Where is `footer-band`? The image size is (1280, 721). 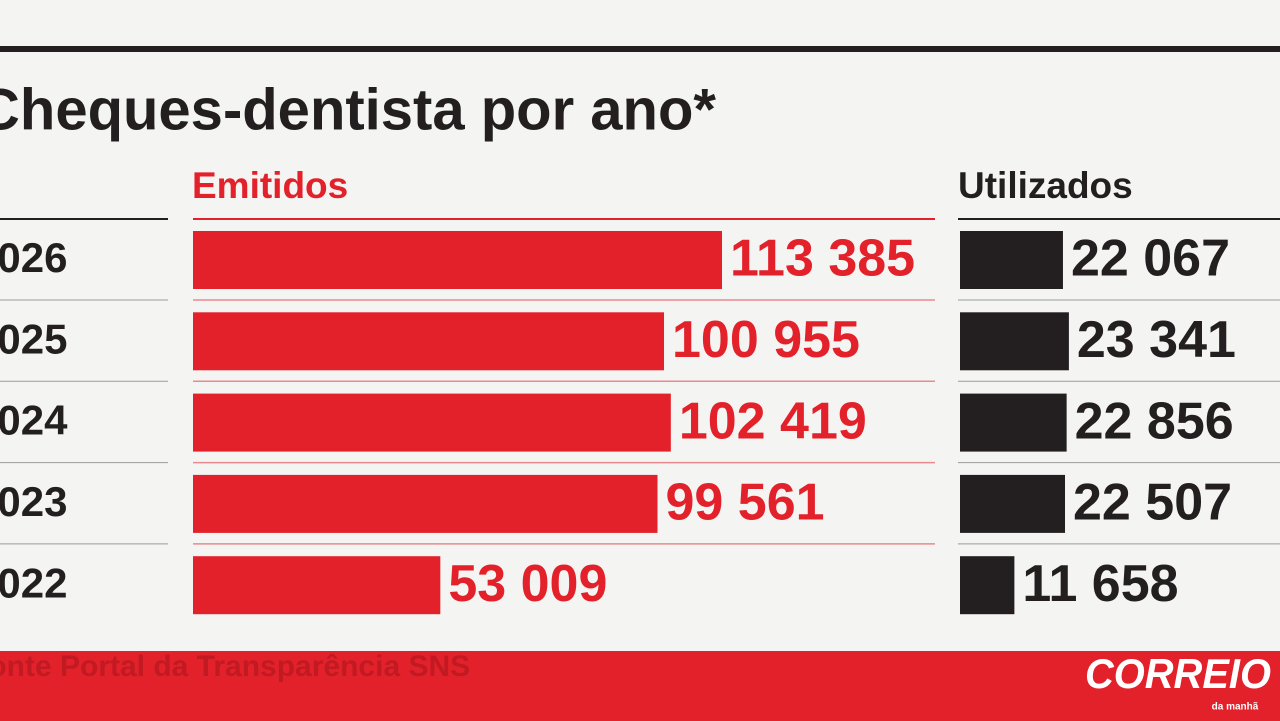 footer-band is located at coordinates (640, 686).